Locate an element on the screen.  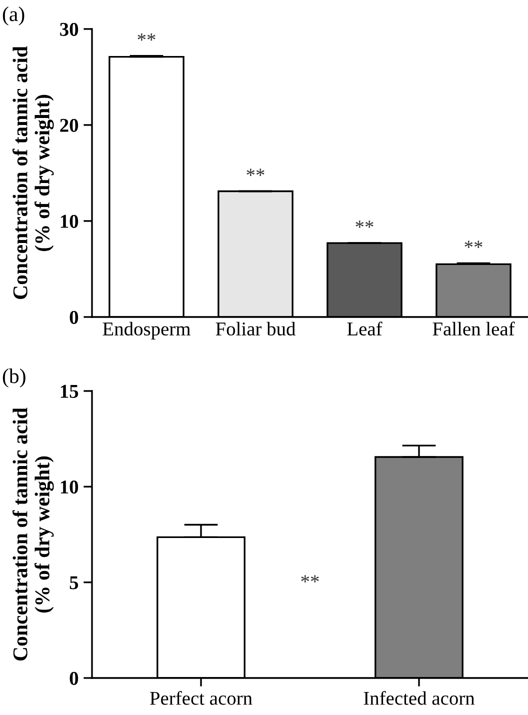
chart-title: (b) is located at coordinates (14, 378).